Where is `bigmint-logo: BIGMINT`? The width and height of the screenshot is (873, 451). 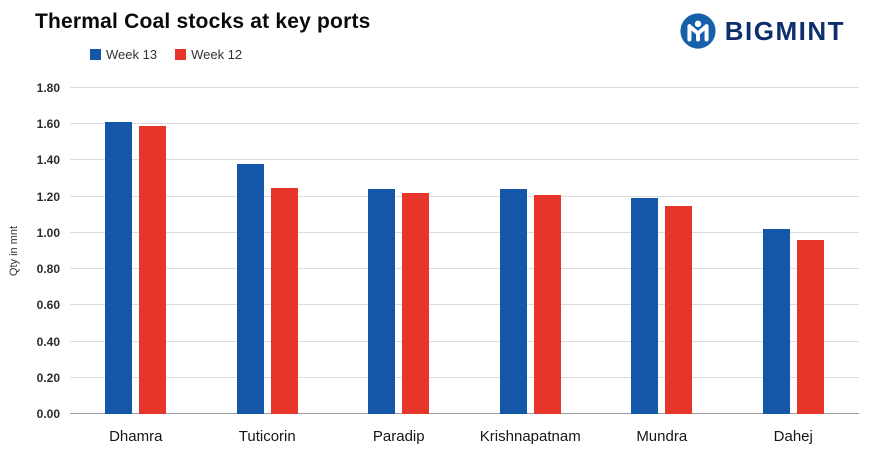 bigmint-logo: BIGMINT is located at coordinates (762, 31).